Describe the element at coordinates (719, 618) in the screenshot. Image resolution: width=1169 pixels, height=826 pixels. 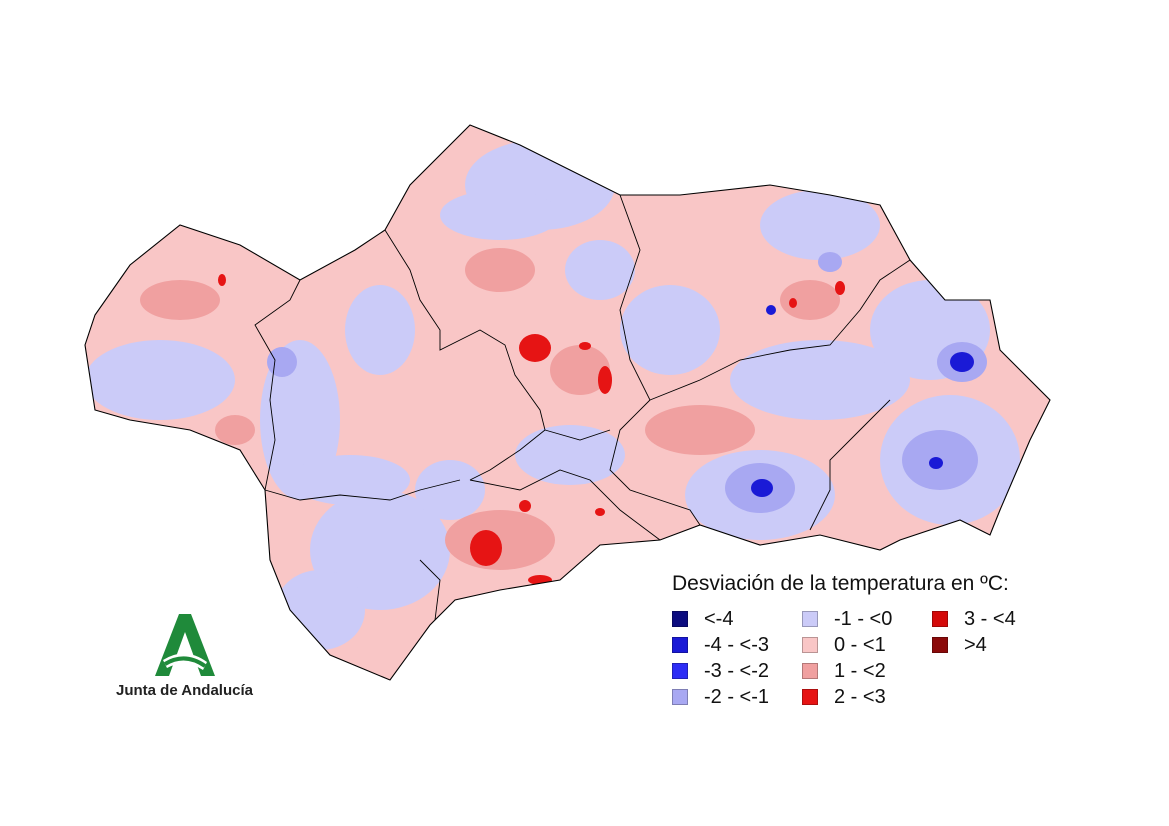
I see `legend-label: <-4` at that location.